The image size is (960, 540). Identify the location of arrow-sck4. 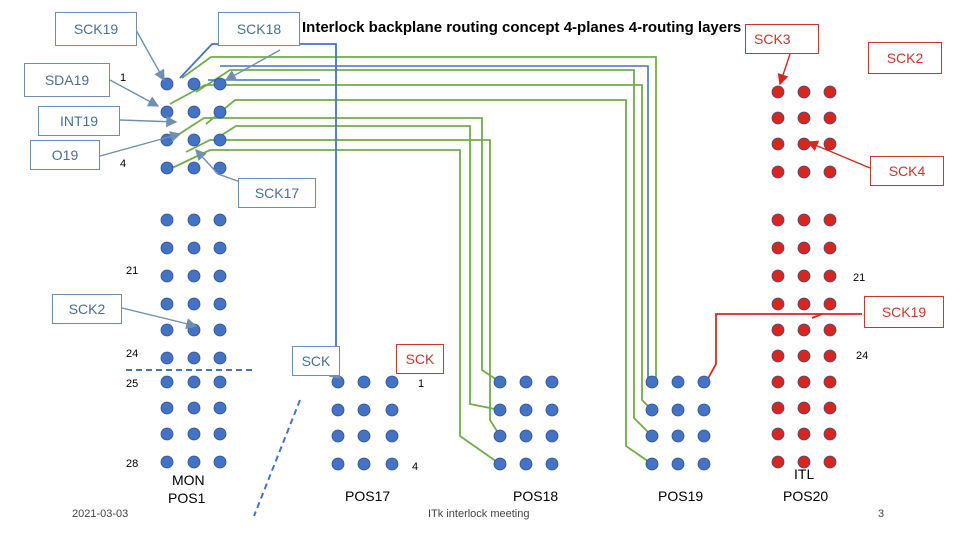
(838, 154).